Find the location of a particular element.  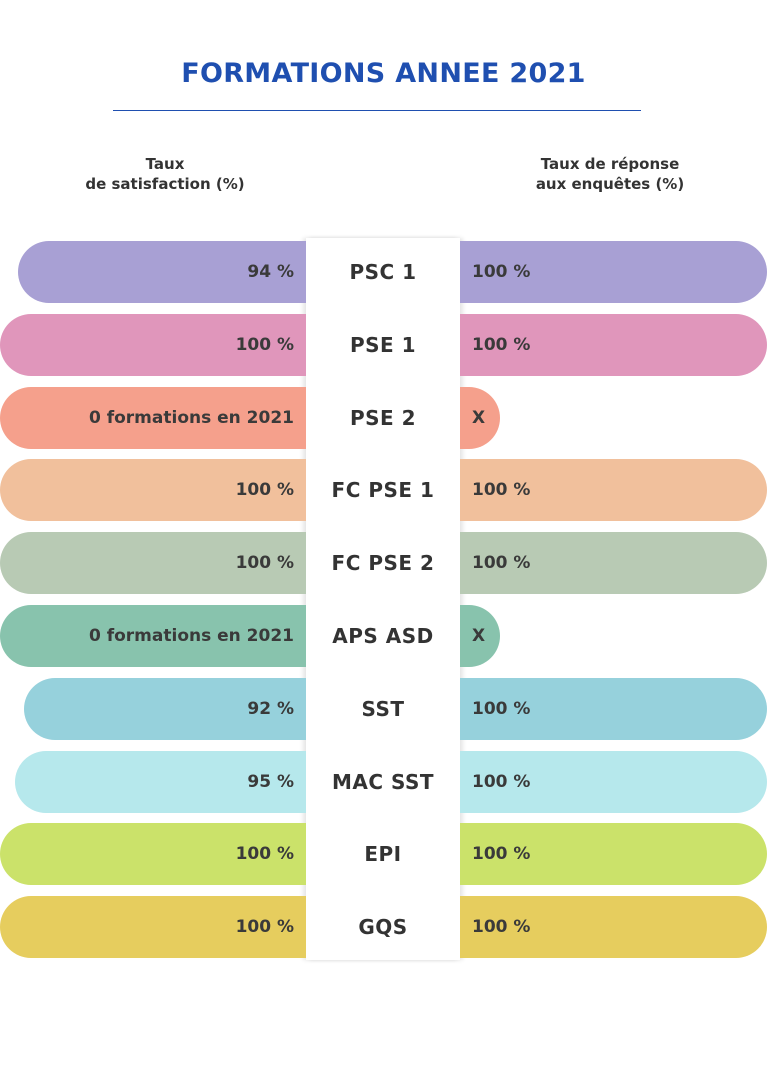

response-heading-line-1: Taux de réponse is located at coordinates (610, 164).